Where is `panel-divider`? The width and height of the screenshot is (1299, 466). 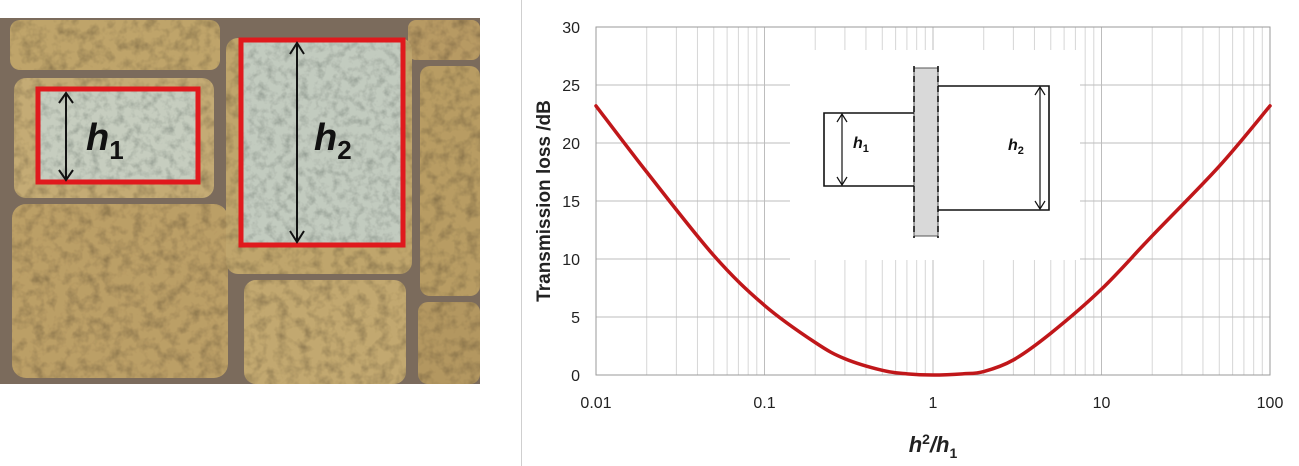
panel-divider is located at coordinates (521, 233).